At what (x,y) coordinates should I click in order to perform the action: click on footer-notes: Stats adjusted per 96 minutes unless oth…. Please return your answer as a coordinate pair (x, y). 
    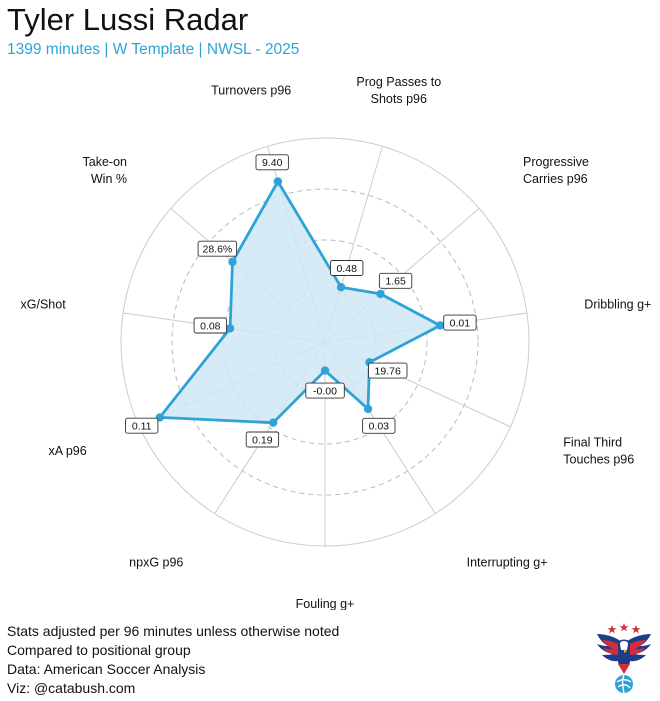
    Looking at the image, I should click on (173, 660).